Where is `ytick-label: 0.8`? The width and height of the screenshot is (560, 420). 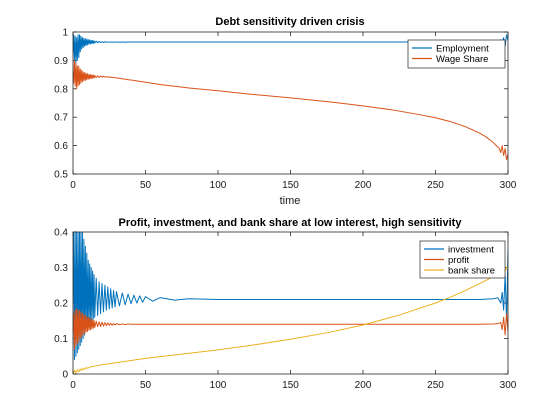 ytick-label: 0.8 is located at coordinates (61, 89).